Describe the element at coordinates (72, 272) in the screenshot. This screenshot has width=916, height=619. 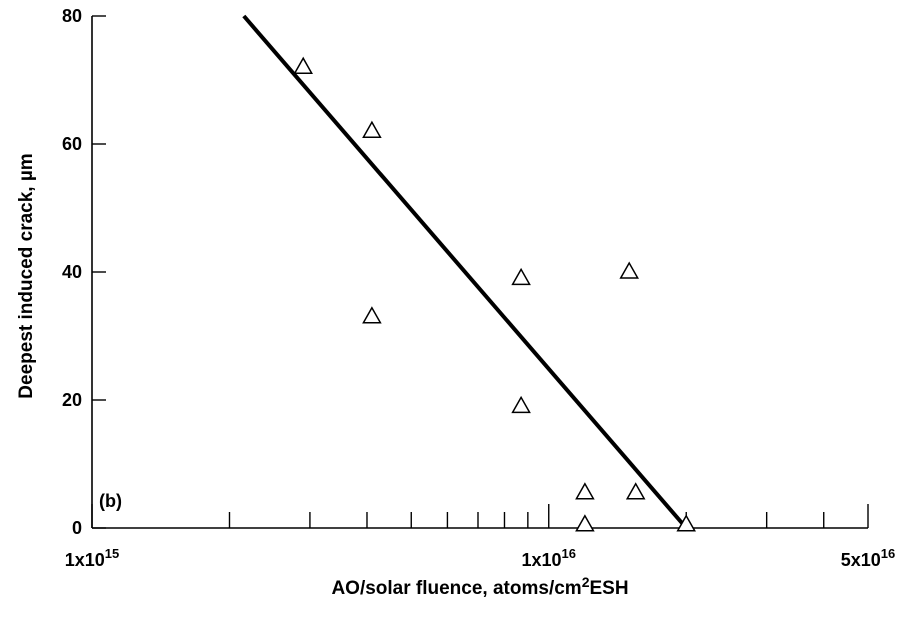
I see `y-tick-label: 40` at that location.